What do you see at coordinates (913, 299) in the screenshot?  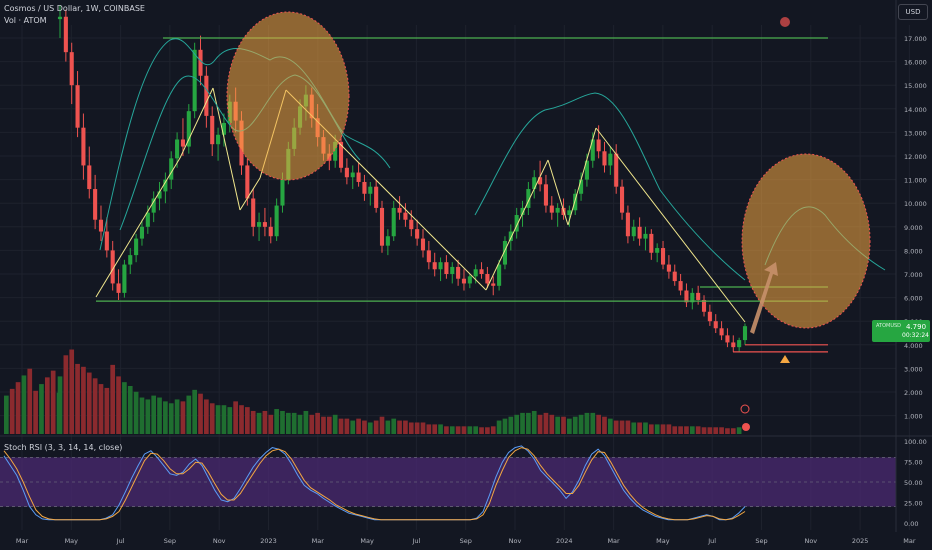 I see `y-tick-label: 6.000` at bounding box center [913, 299].